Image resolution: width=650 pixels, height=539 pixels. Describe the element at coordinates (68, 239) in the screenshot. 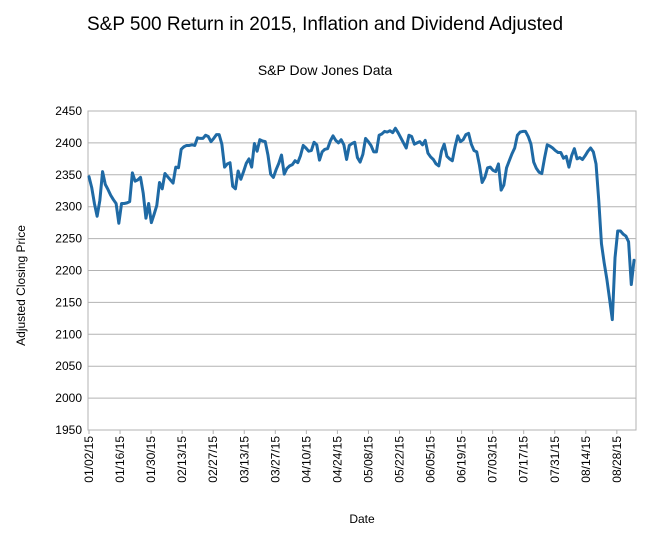

I see `y-tick-label: 2250` at that location.